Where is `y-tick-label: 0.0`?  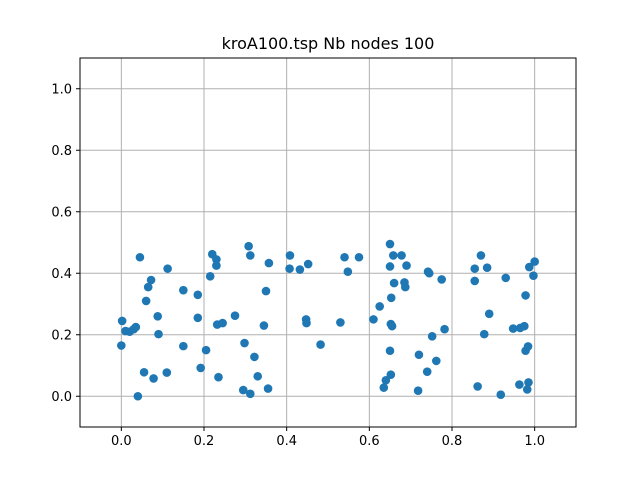
y-tick-label: 0.0 is located at coordinates (61, 397).